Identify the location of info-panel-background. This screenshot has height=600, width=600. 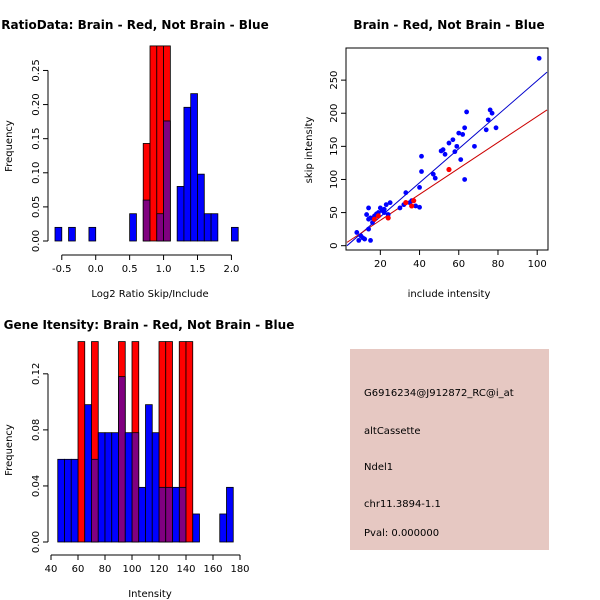
(449, 449).